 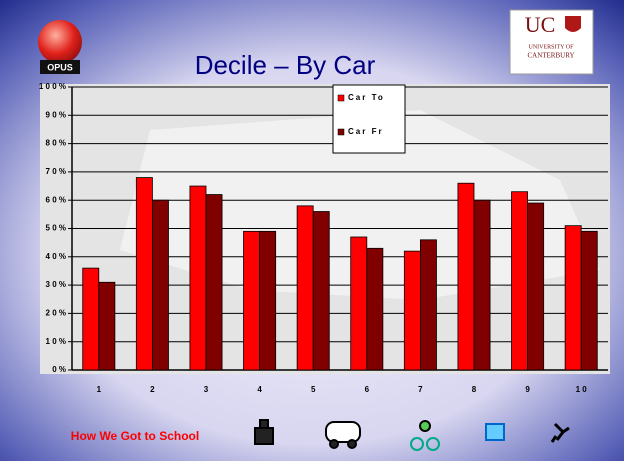 I want to click on legend-box, so click(x=369, y=119).